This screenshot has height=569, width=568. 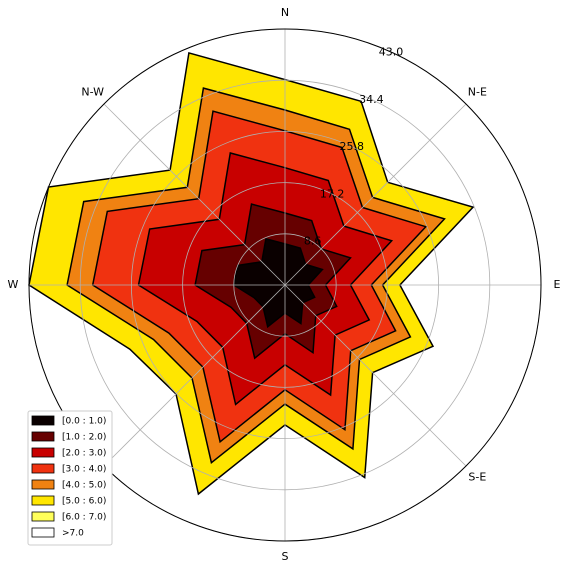 What do you see at coordinates (84, 422) in the screenshot?
I see `legend-label: [0.0 : 1.0)` at bounding box center [84, 422].